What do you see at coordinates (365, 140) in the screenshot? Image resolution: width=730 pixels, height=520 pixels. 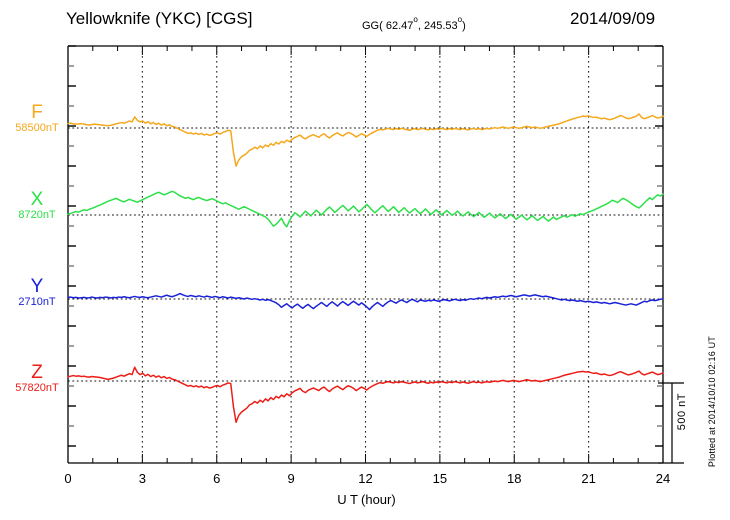 I see `trace-f` at bounding box center [365, 140].